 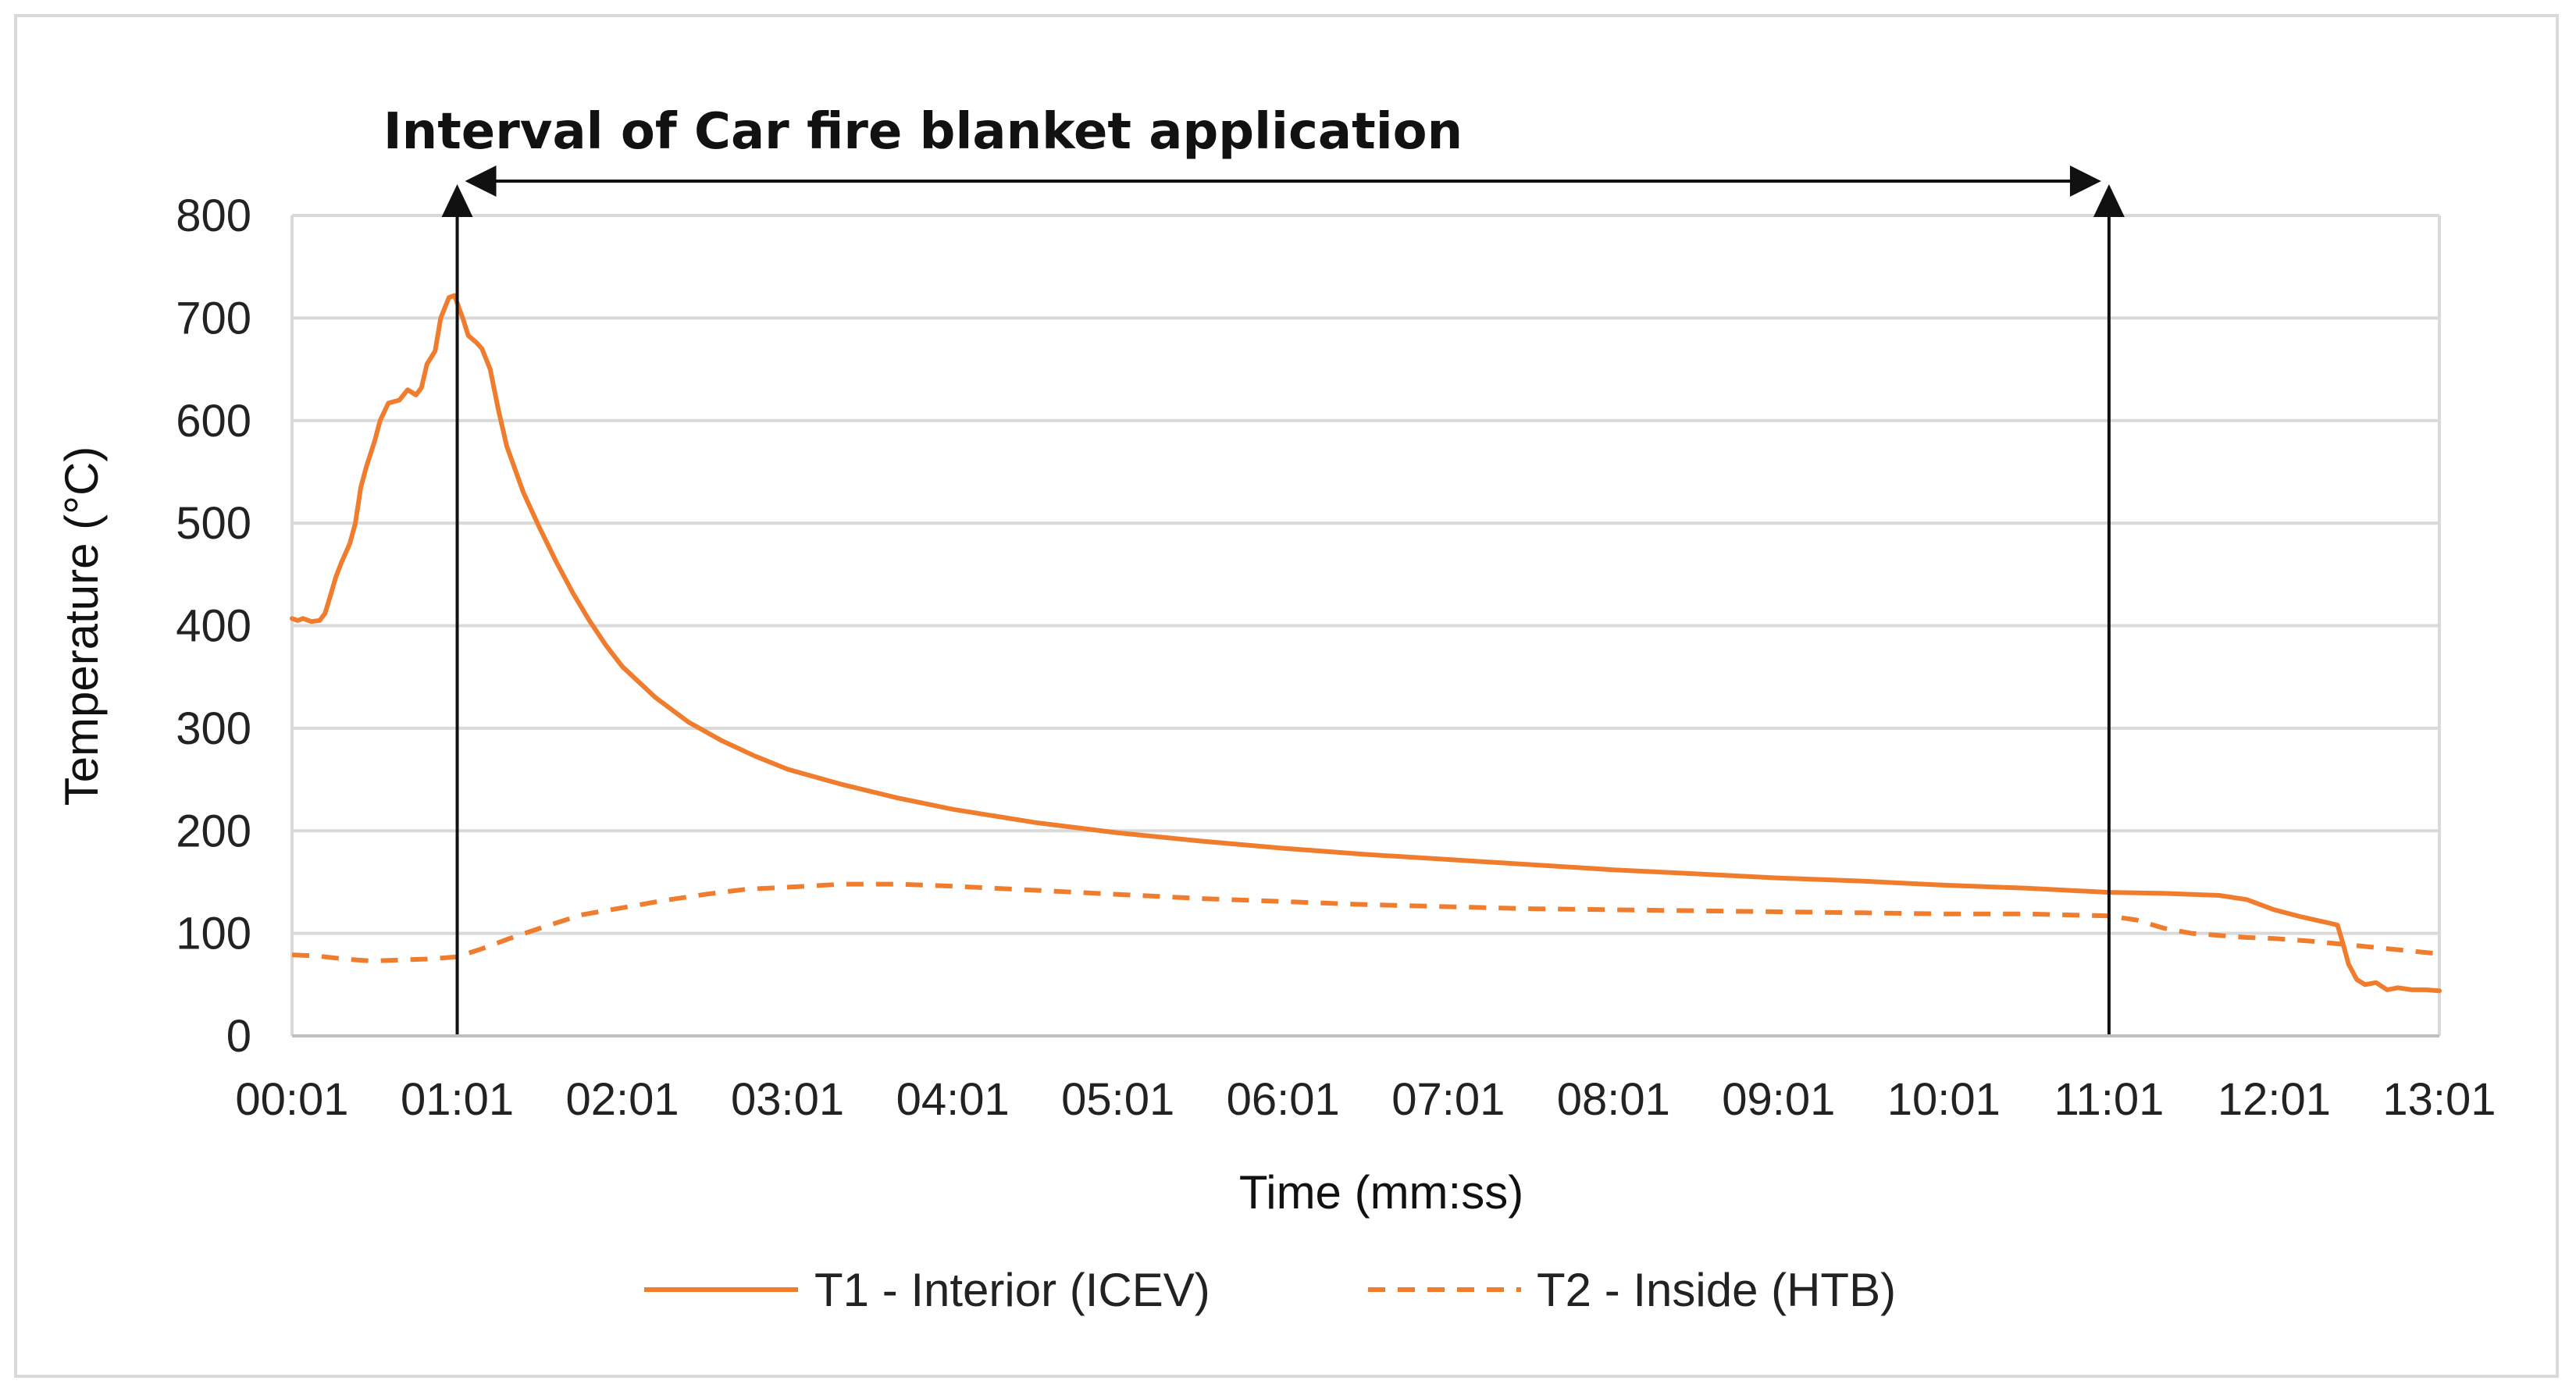 I want to click on x-axis-title: Time (mm:ss), so click(x=1381, y=1192).